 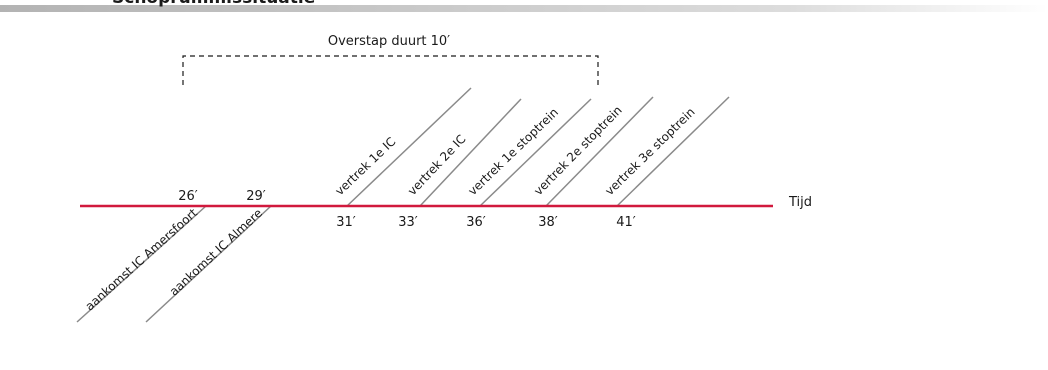 What do you see at coordinates (142, 260) in the screenshot?
I see `arrival-event-label: aankomst IC Amersfoort` at bounding box center [142, 260].